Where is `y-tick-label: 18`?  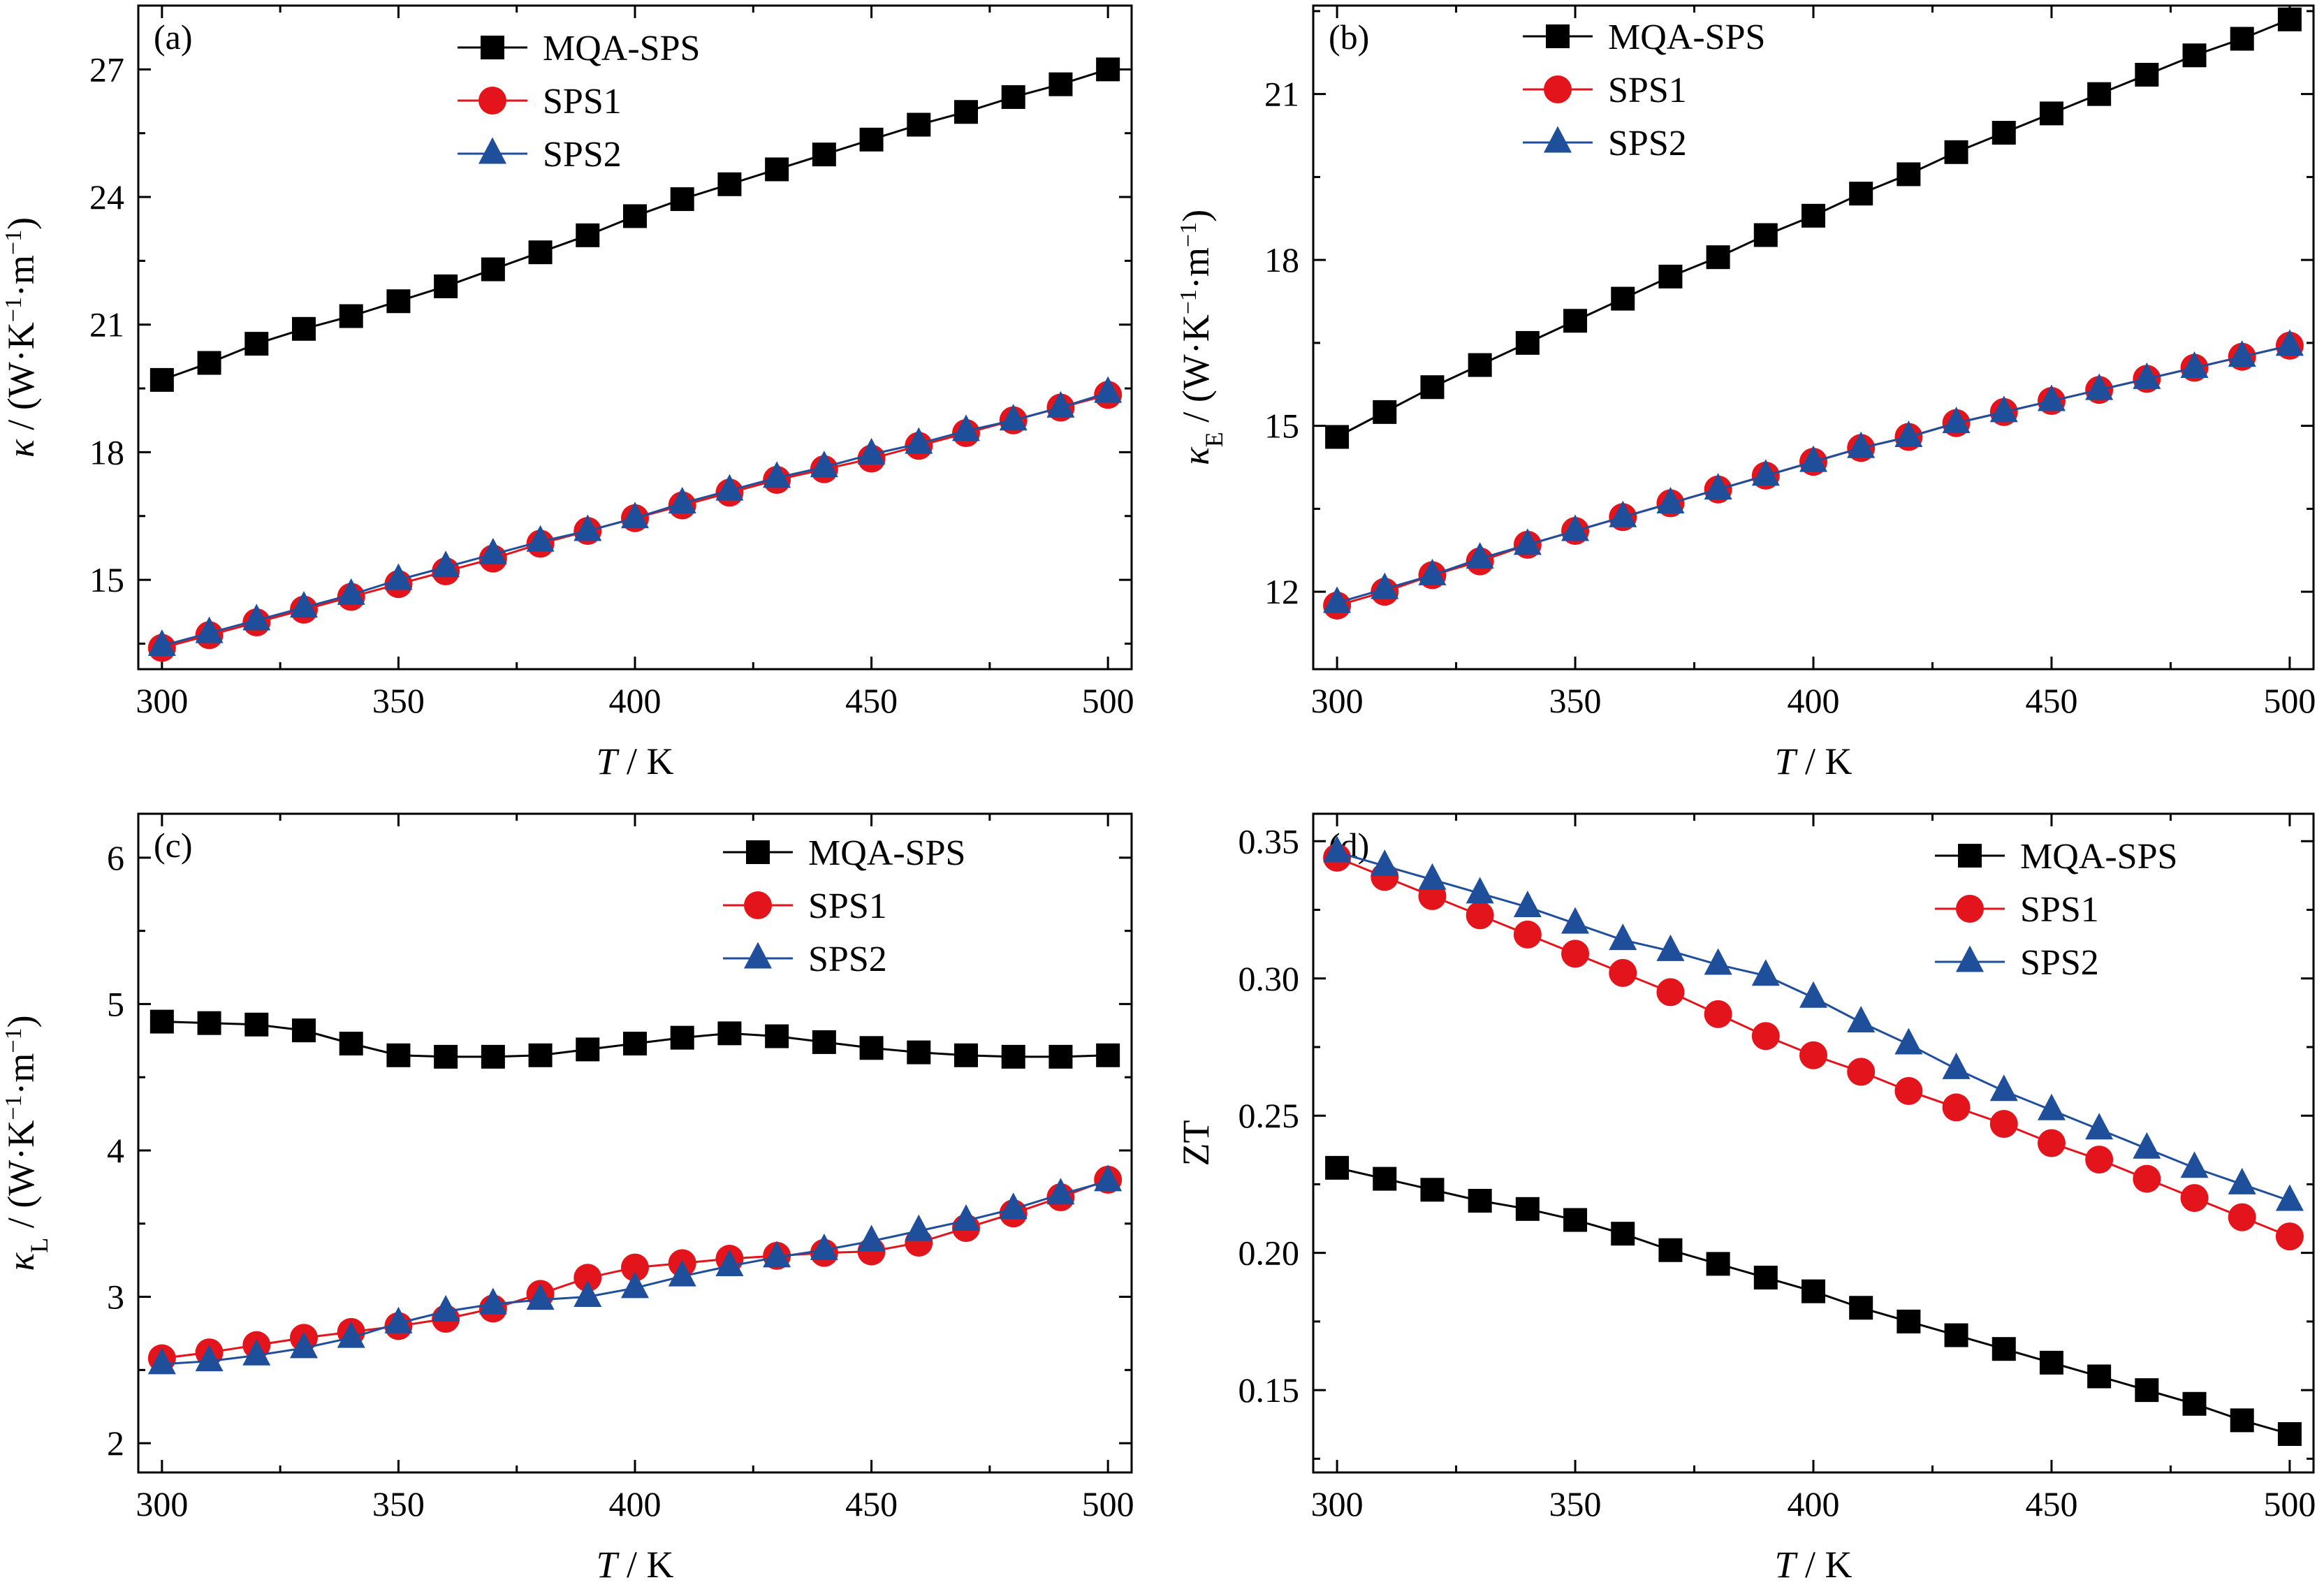 y-tick-label: 18 is located at coordinates (106, 451).